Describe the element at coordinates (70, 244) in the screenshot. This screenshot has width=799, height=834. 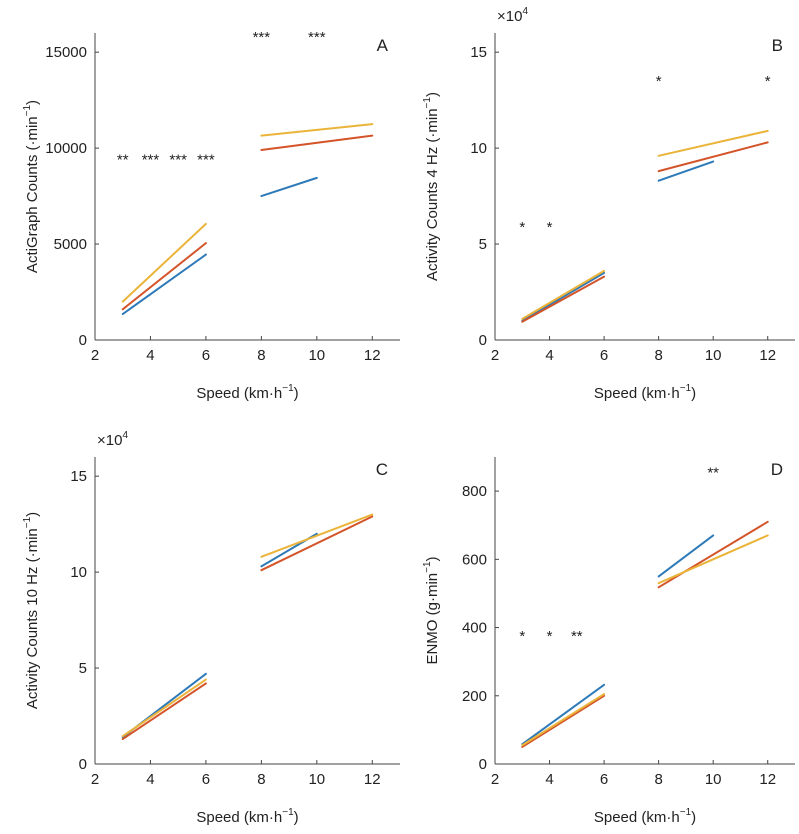
I see `y-tick-label: 5000` at that location.